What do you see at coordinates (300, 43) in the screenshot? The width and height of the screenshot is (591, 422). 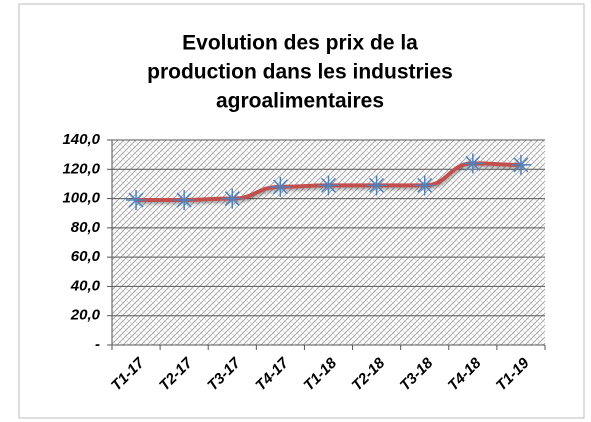 I see `chart-title: Evolution des prix de la` at bounding box center [300, 43].